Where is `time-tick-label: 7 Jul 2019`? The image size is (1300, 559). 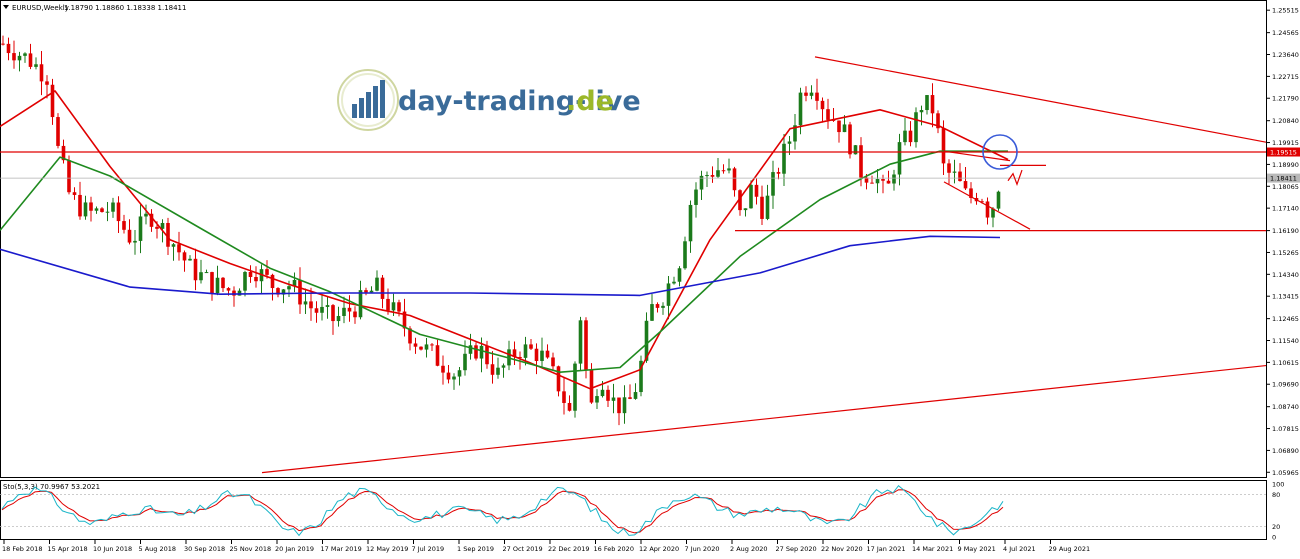 time-tick-label: 7 Jul 2019 is located at coordinates (428, 549).